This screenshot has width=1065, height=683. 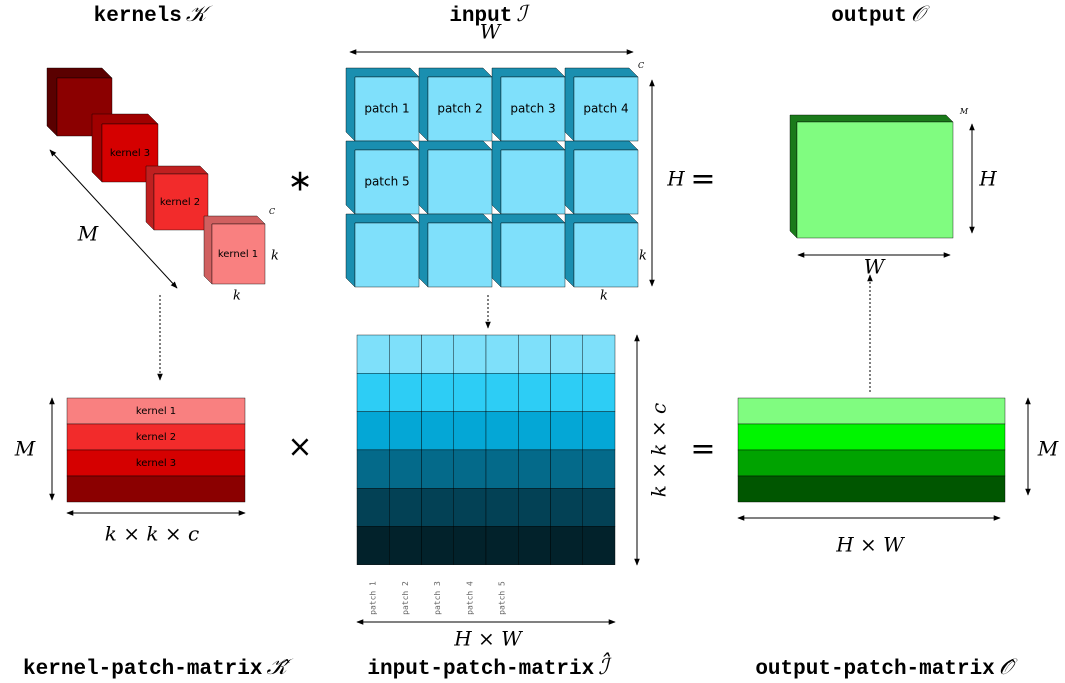 I want to click on patch-label: patch 2, so click(x=459, y=109).